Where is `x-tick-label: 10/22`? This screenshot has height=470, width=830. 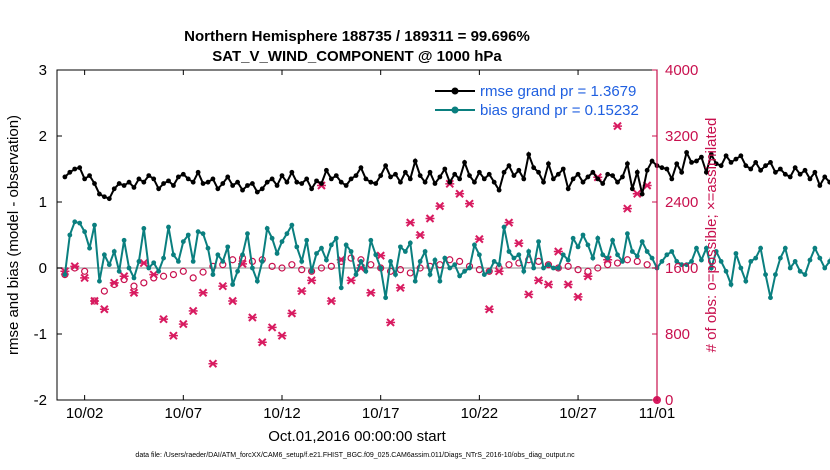
x-tick-label: 10/22 is located at coordinates (480, 413).